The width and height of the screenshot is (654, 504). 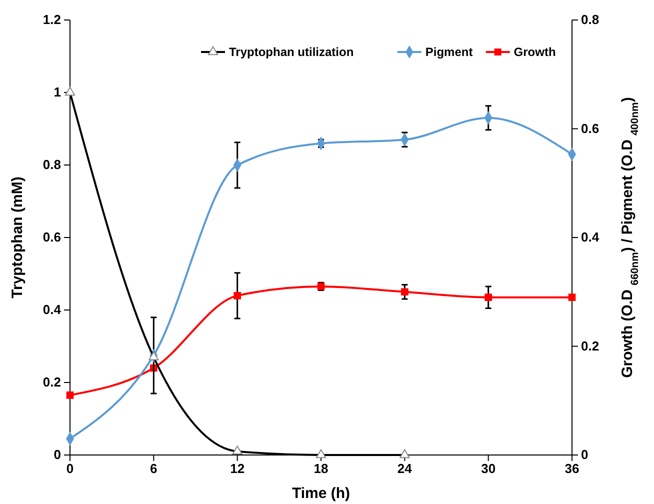 I want to click on y-tick-label: 0.2, so click(x=51, y=382).